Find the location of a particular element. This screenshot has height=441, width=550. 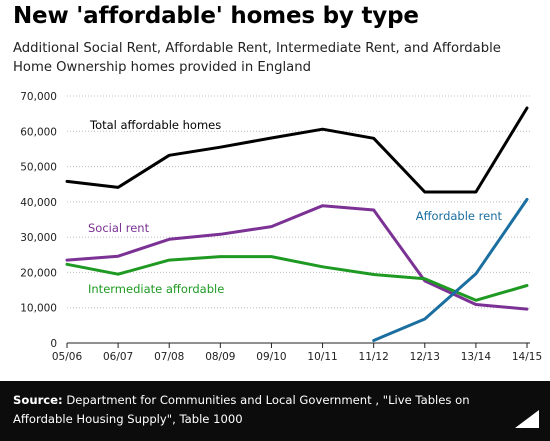

source-label: Source: is located at coordinates (38, 400).